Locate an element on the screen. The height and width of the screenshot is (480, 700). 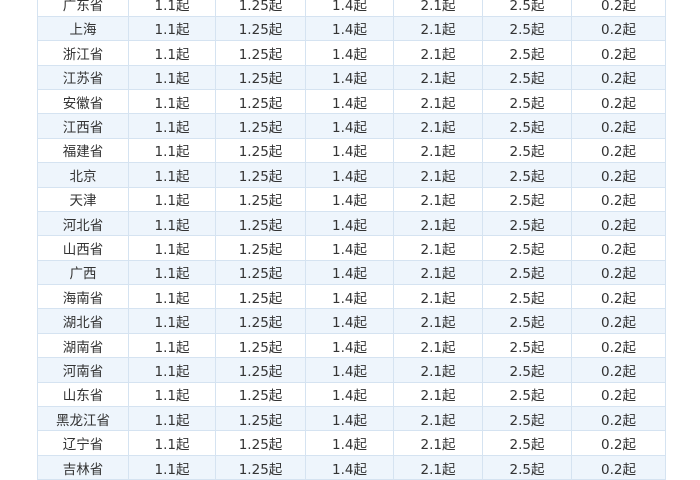
table-row: 湖北省 1.1起 1.25起 1.4起 2.1起 2.5起 0.2起 is located at coordinates (351, 321).